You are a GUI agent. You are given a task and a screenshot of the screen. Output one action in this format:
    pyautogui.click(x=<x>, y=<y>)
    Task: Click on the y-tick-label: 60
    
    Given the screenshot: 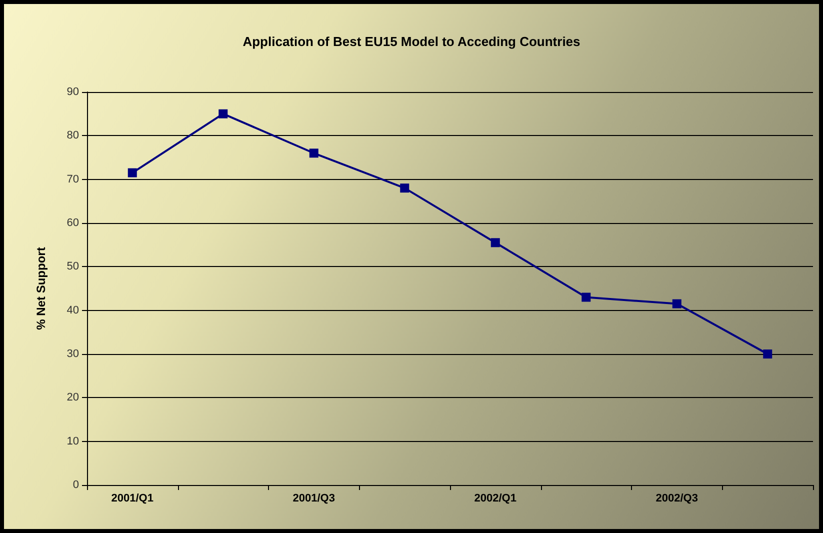 What is the action you would take?
    pyautogui.click(x=72, y=223)
    